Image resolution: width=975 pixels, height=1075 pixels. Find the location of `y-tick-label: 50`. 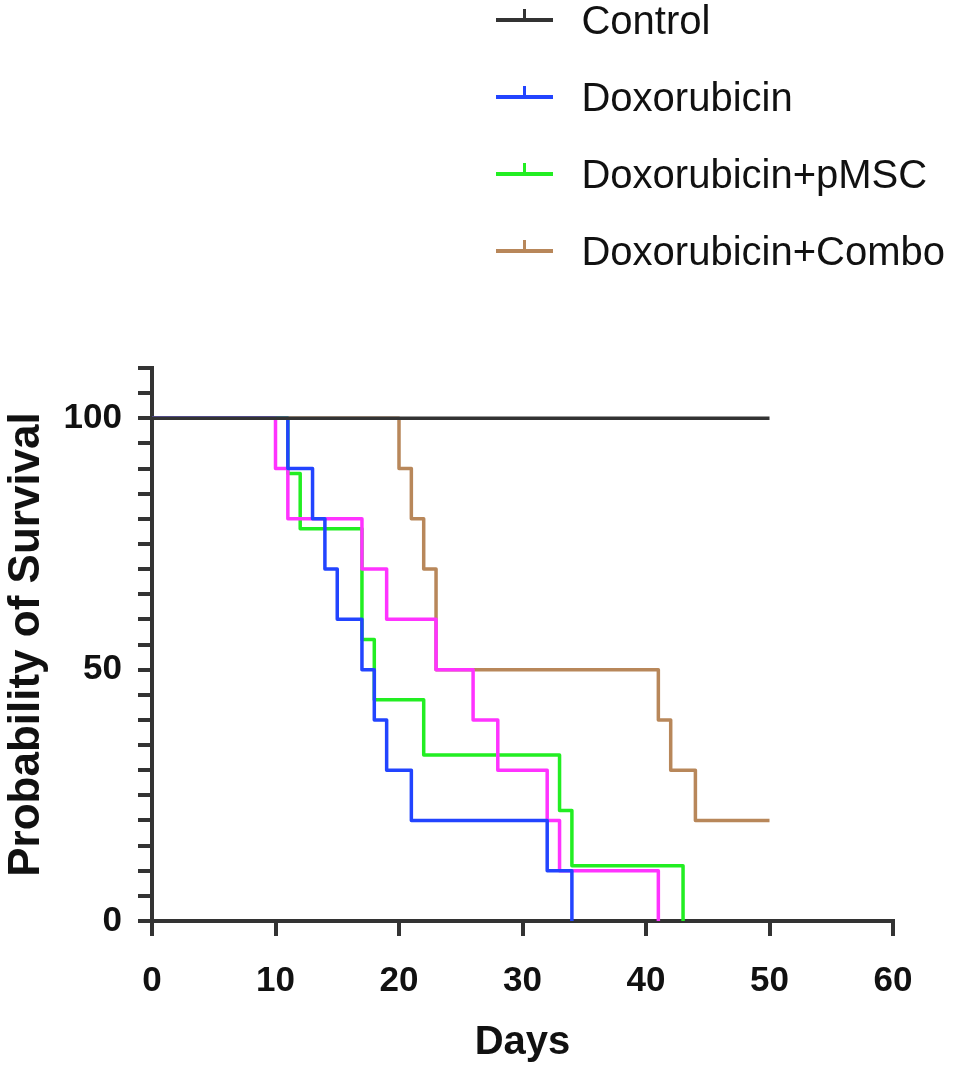

y-tick-label: 50 is located at coordinates (102, 667).